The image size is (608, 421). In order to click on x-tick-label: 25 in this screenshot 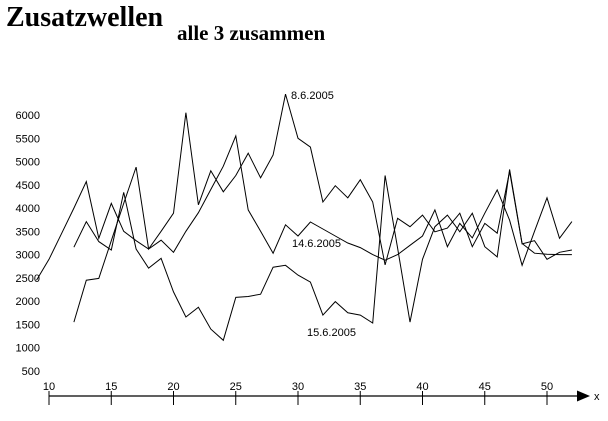, I will do `click(236, 387)`.